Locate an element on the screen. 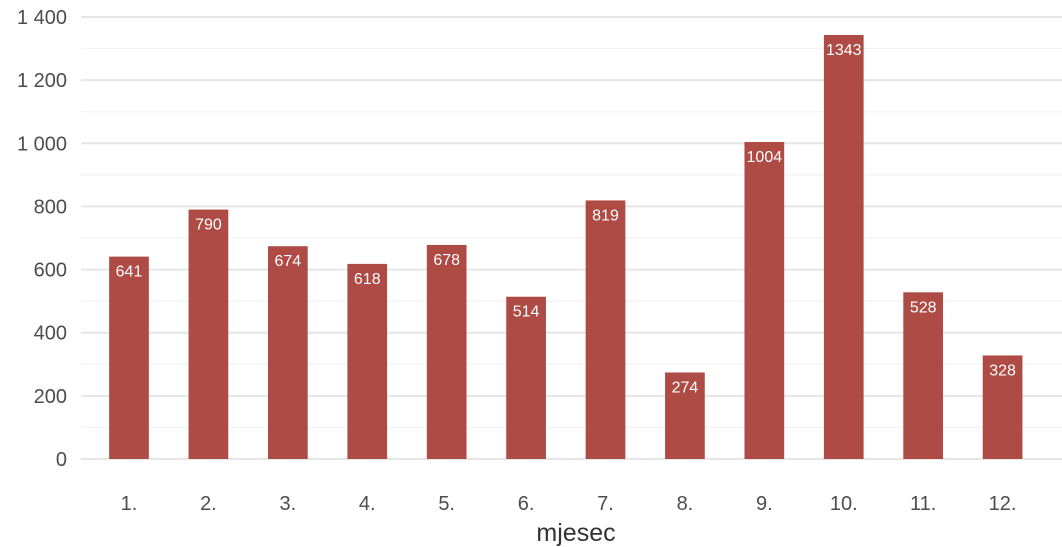  y-tick-label: 1 400 is located at coordinates (42, 18).